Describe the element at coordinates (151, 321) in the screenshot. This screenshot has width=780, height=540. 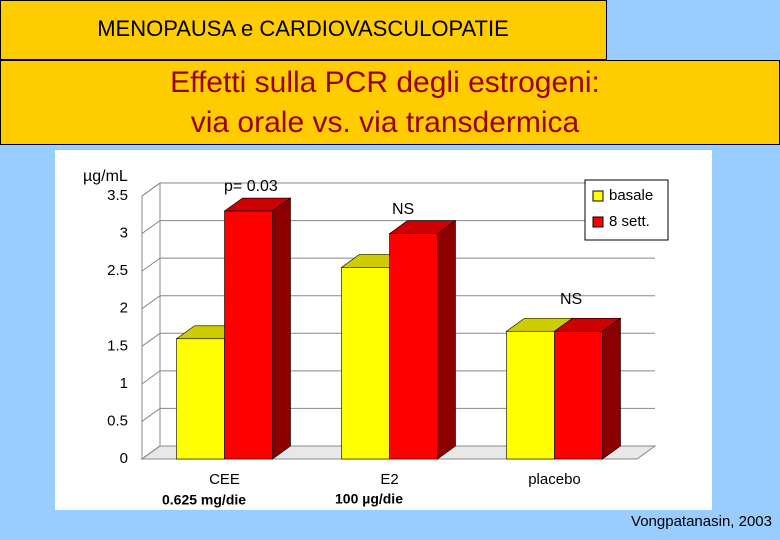
I see `back-wall` at that location.